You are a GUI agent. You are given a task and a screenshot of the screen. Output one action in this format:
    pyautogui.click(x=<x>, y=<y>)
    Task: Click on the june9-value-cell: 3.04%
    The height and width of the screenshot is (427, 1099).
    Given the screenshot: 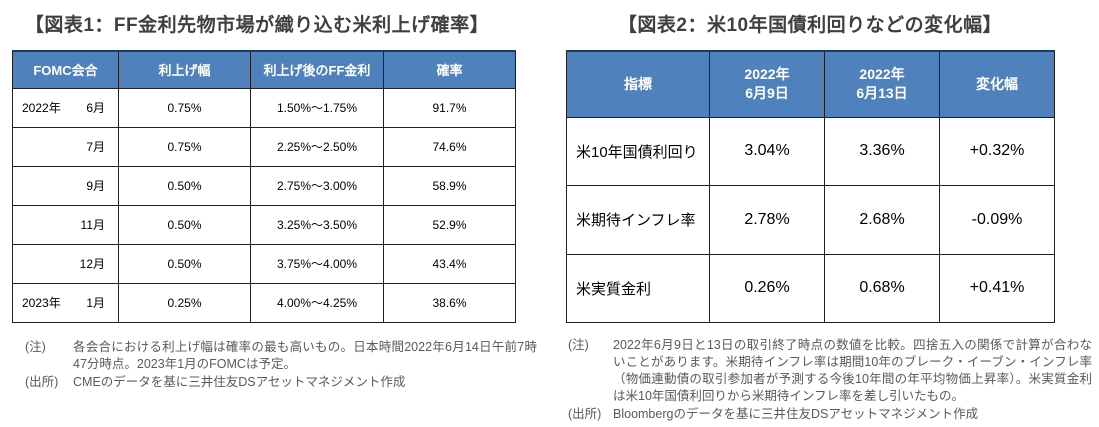 What is the action you would take?
    pyautogui.click(x=767, y=151)
    